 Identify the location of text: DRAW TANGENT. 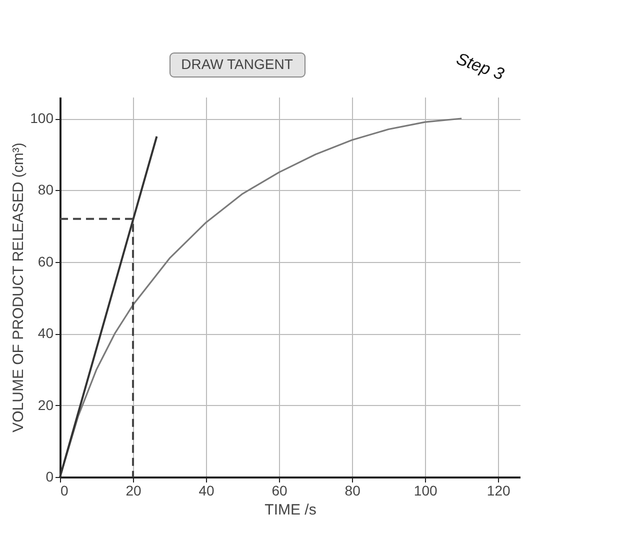
(237, 64).